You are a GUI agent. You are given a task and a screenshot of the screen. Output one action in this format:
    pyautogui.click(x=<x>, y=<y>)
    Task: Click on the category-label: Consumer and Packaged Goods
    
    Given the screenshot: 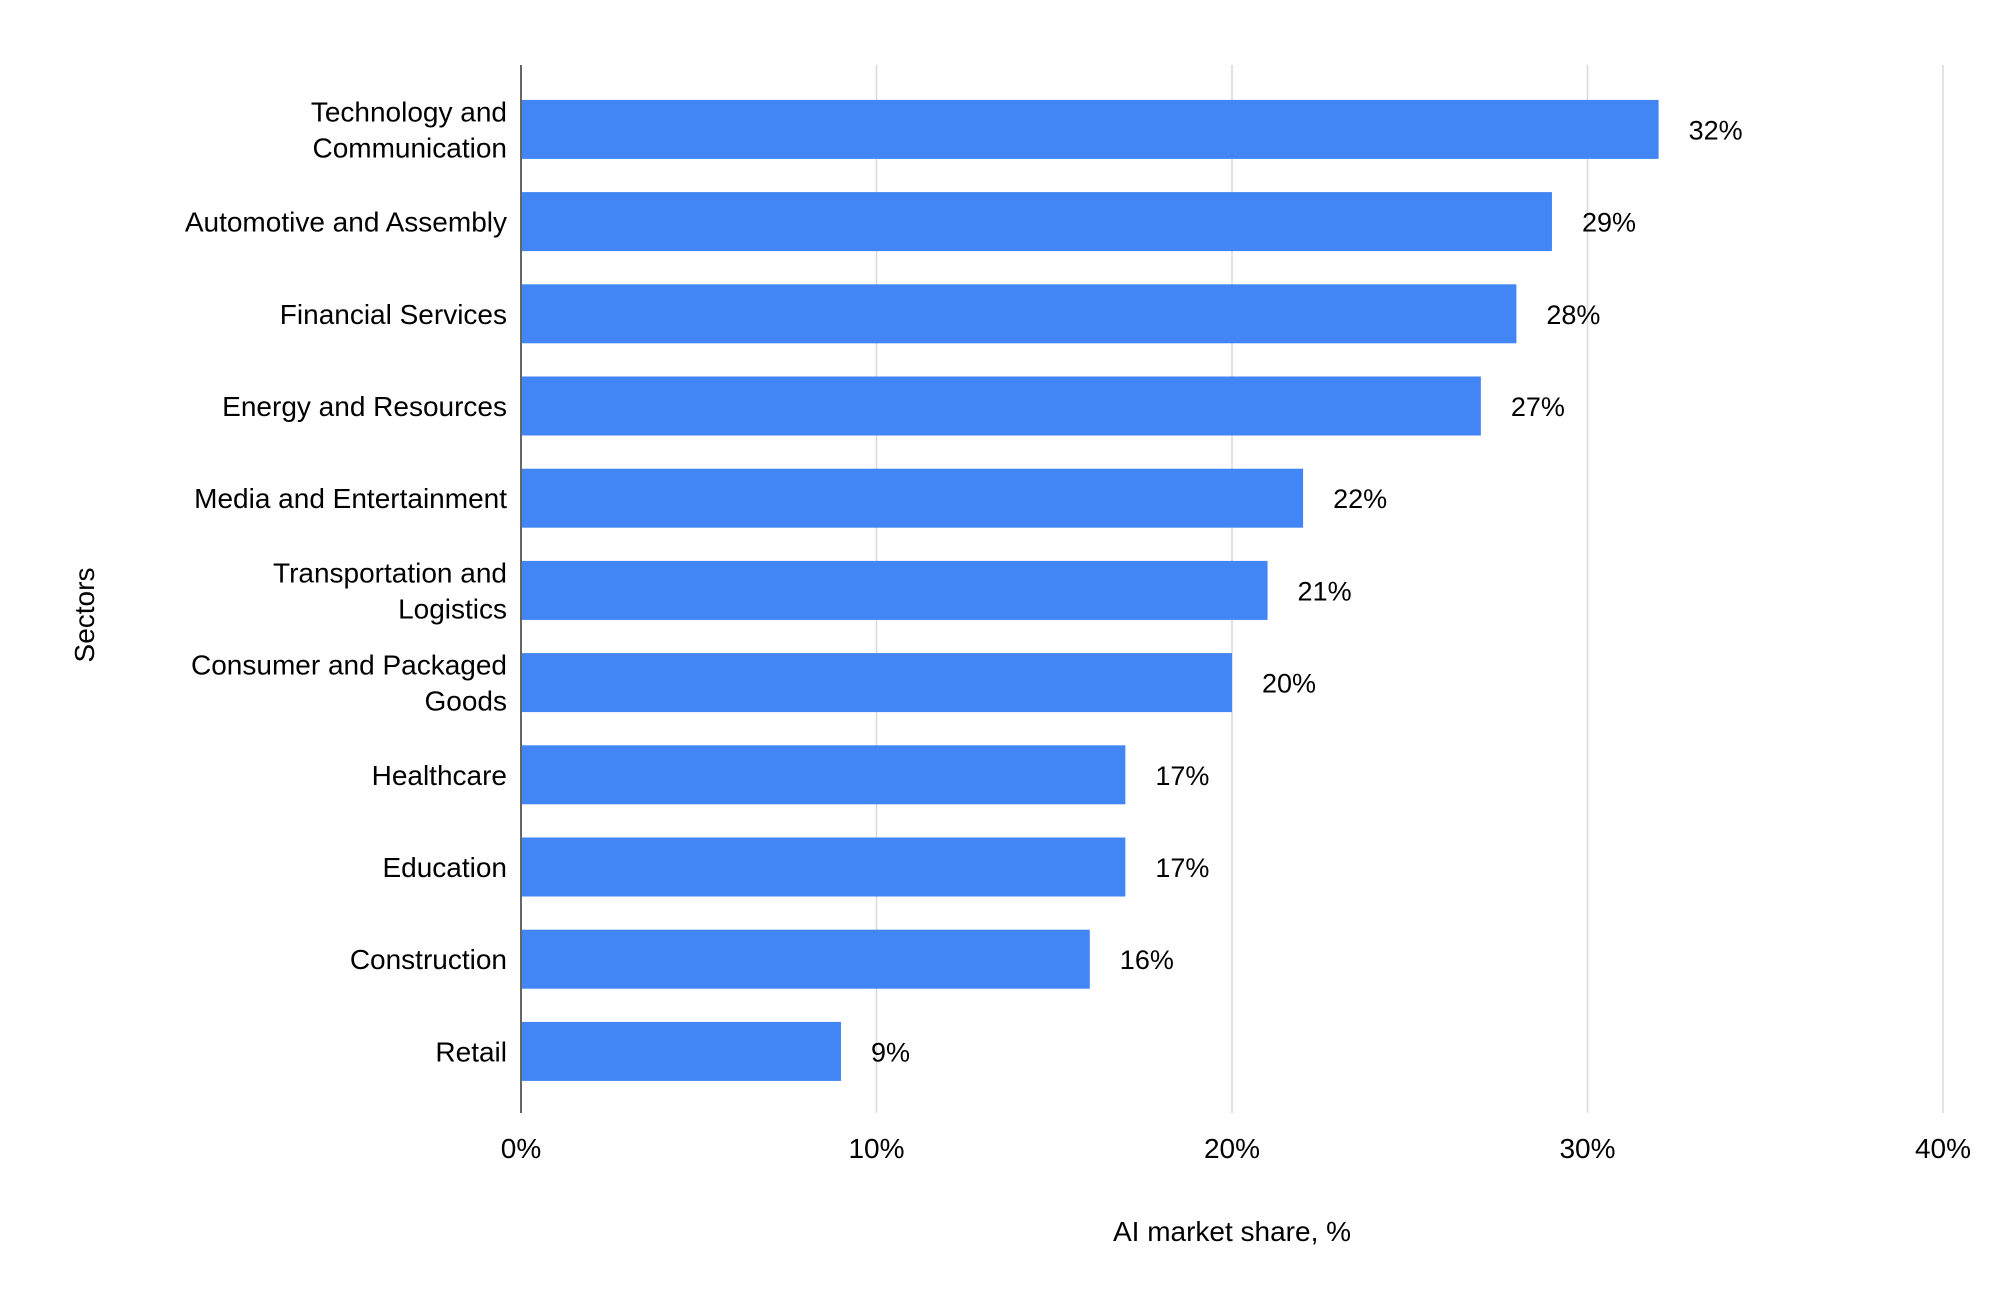 What is the action you would take?
    pyautogui.click(x=349, y=683)
    